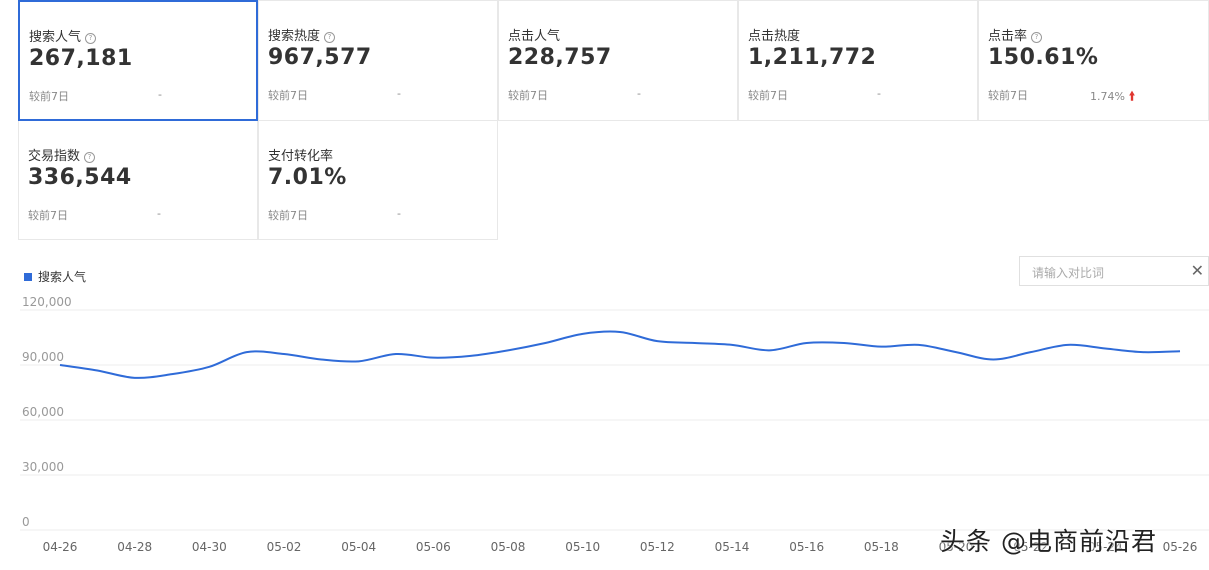 This screenshot has height=570, width=1209. What do you see at coordinates (80, 177) in the screenshot?
I see `metric-value: 336,544` at bounding box center [80, 177].